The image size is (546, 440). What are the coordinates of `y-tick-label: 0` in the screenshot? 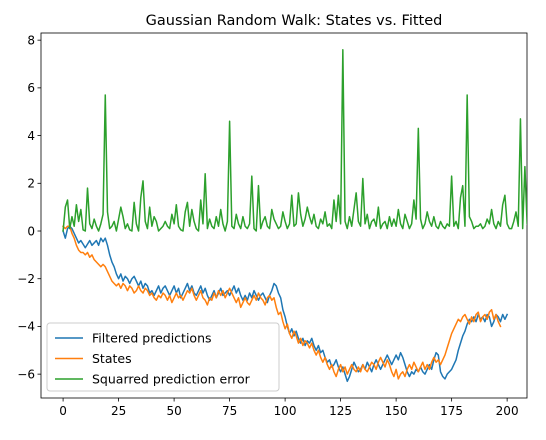 It's located at (31, 231).